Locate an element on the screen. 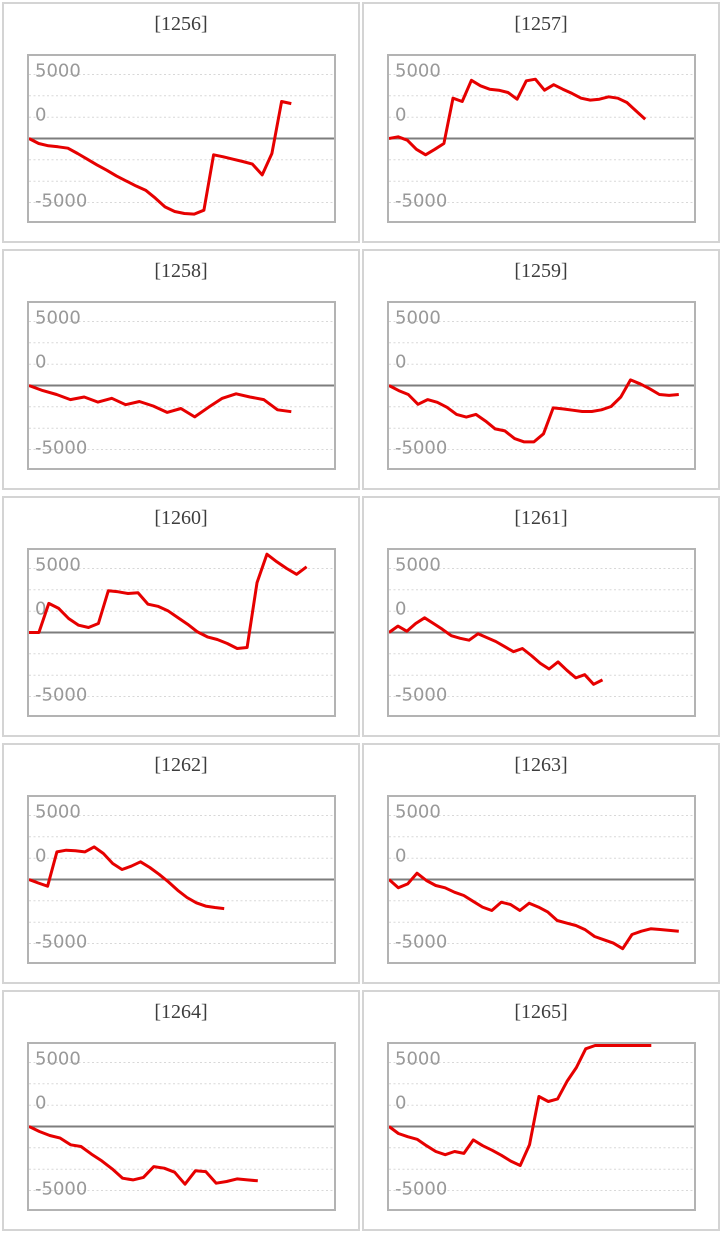  chart-title: [1258] is located at coordinates (181, 271).